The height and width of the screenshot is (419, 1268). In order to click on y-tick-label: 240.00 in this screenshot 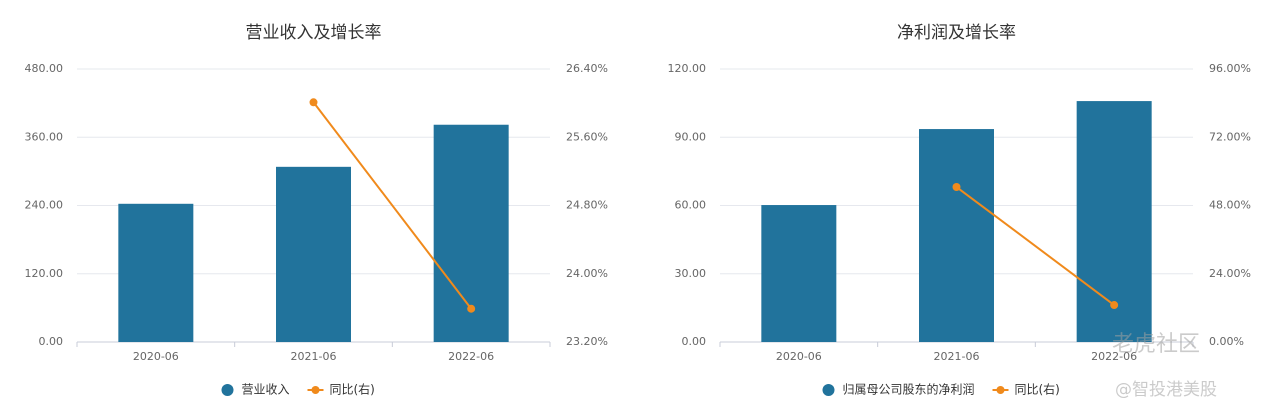, I will do `click(44, 205)`.